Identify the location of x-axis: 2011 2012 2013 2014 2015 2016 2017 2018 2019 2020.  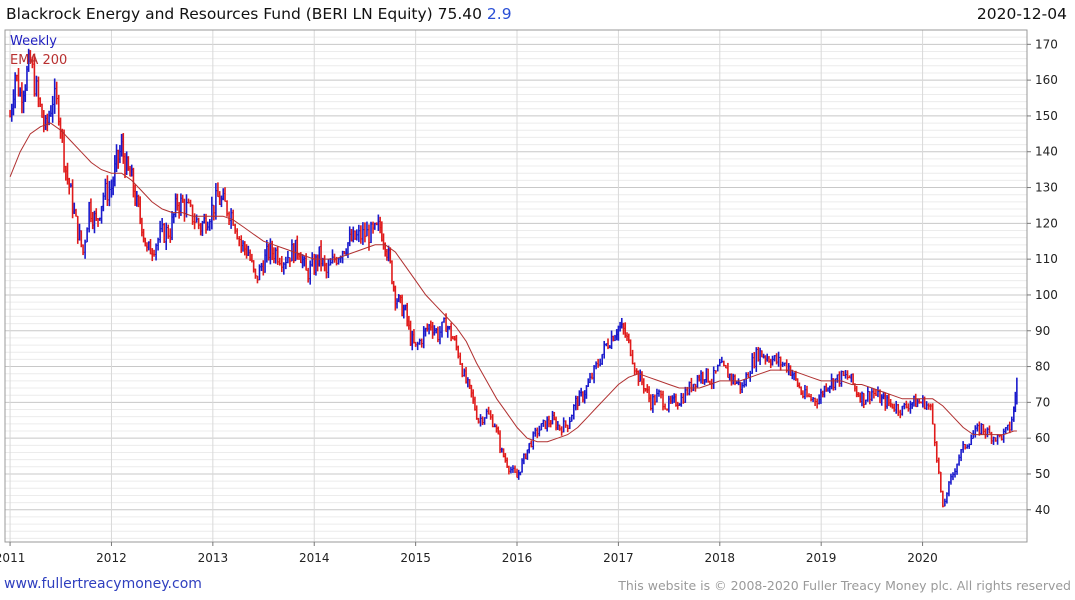
(469, 553).